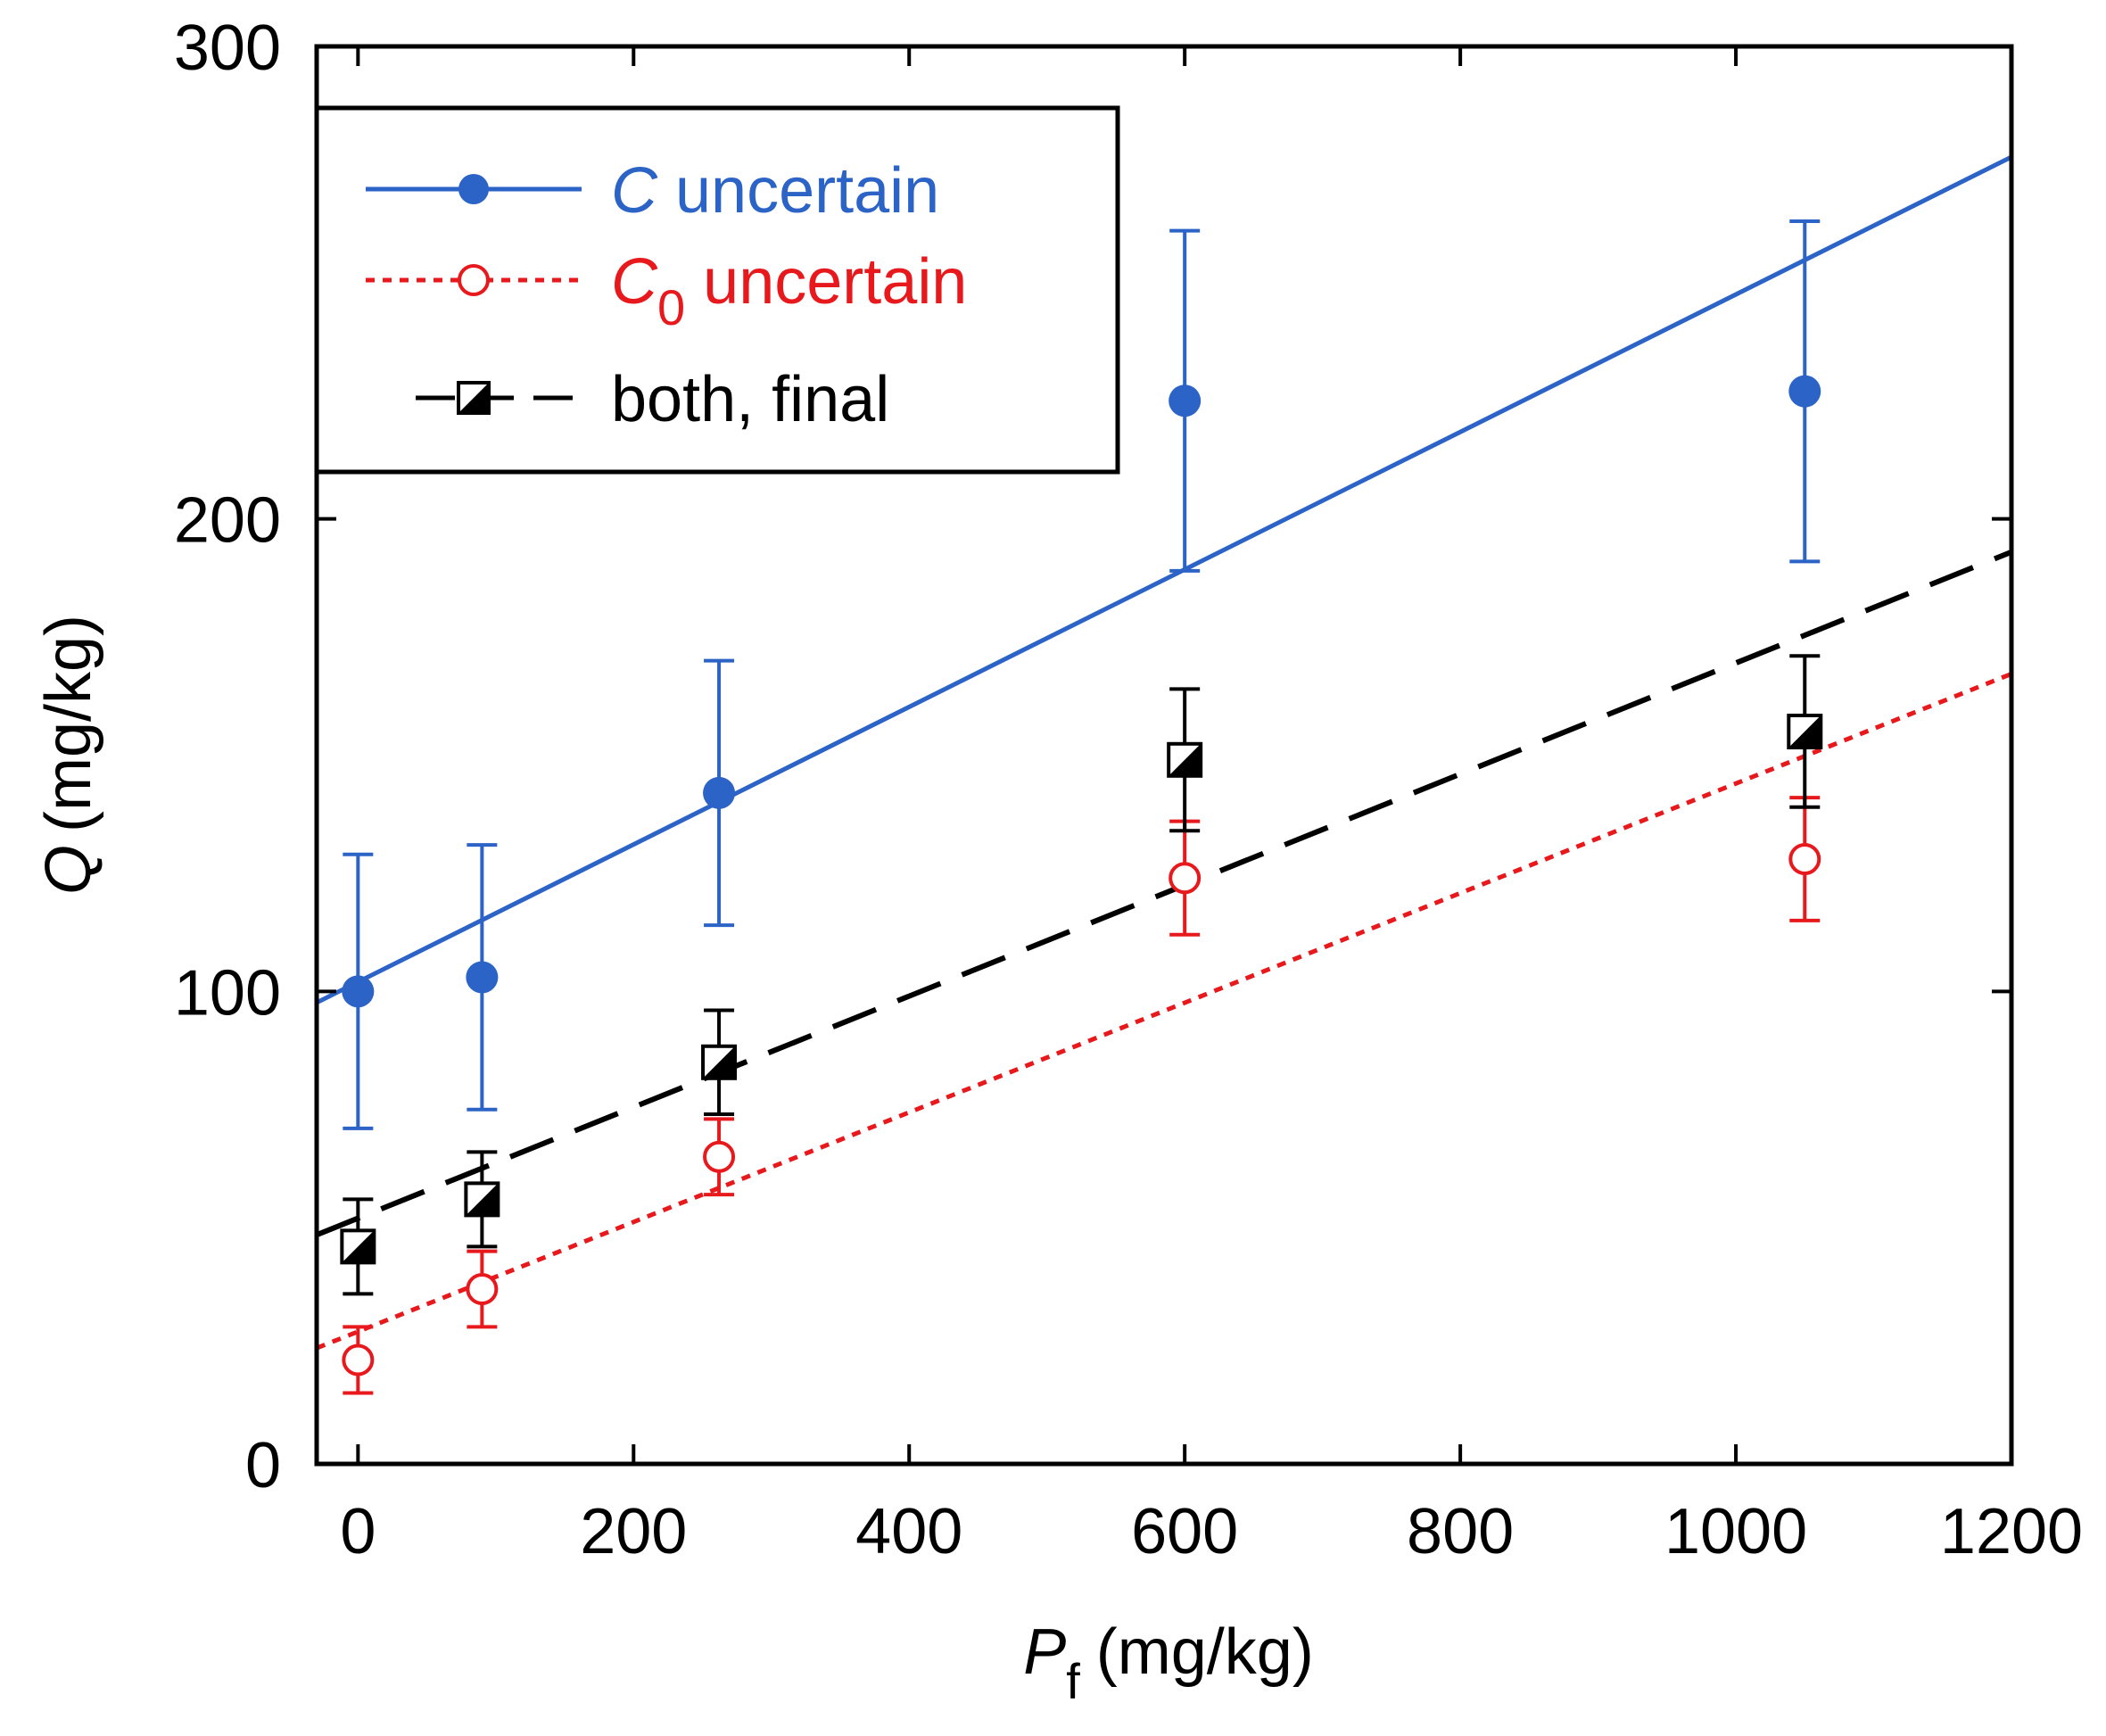 The width and height of the screenshot is (2106, 1736). What do you see at coordinates (358, 1531) in the screenshot?
I see `x-tick-label: 0` at bounding box center [358, 1531].